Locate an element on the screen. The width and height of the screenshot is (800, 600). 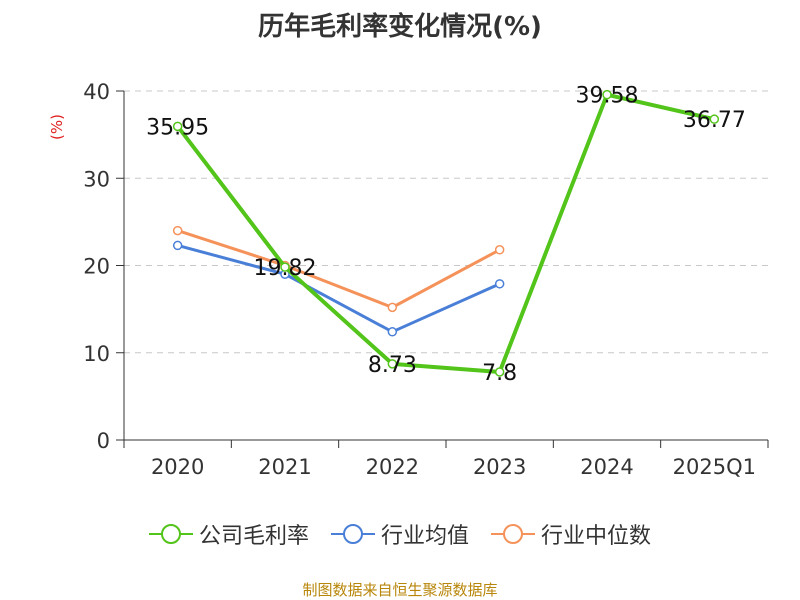
legend-item-industry-median: 行业中位数 is located at coordinates (571, 534).